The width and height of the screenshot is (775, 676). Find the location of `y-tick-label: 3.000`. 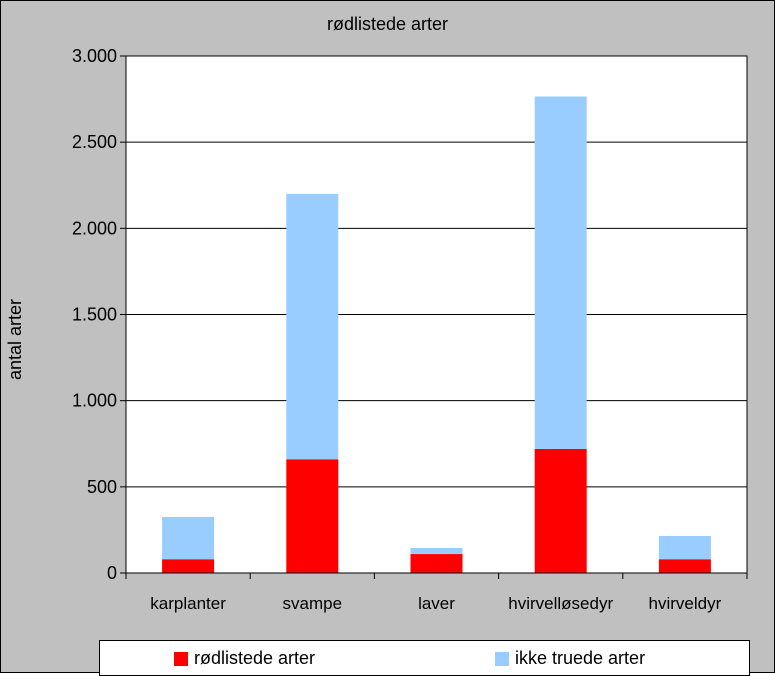

y-tick-label: 3.000 is located at coordinates (94, 56).